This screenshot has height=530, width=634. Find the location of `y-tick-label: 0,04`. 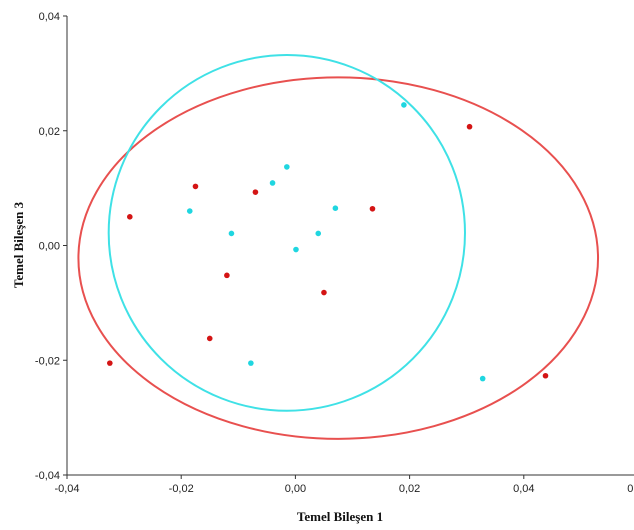

y-tick-label: 0,04 is located at coordinates (49, 17).